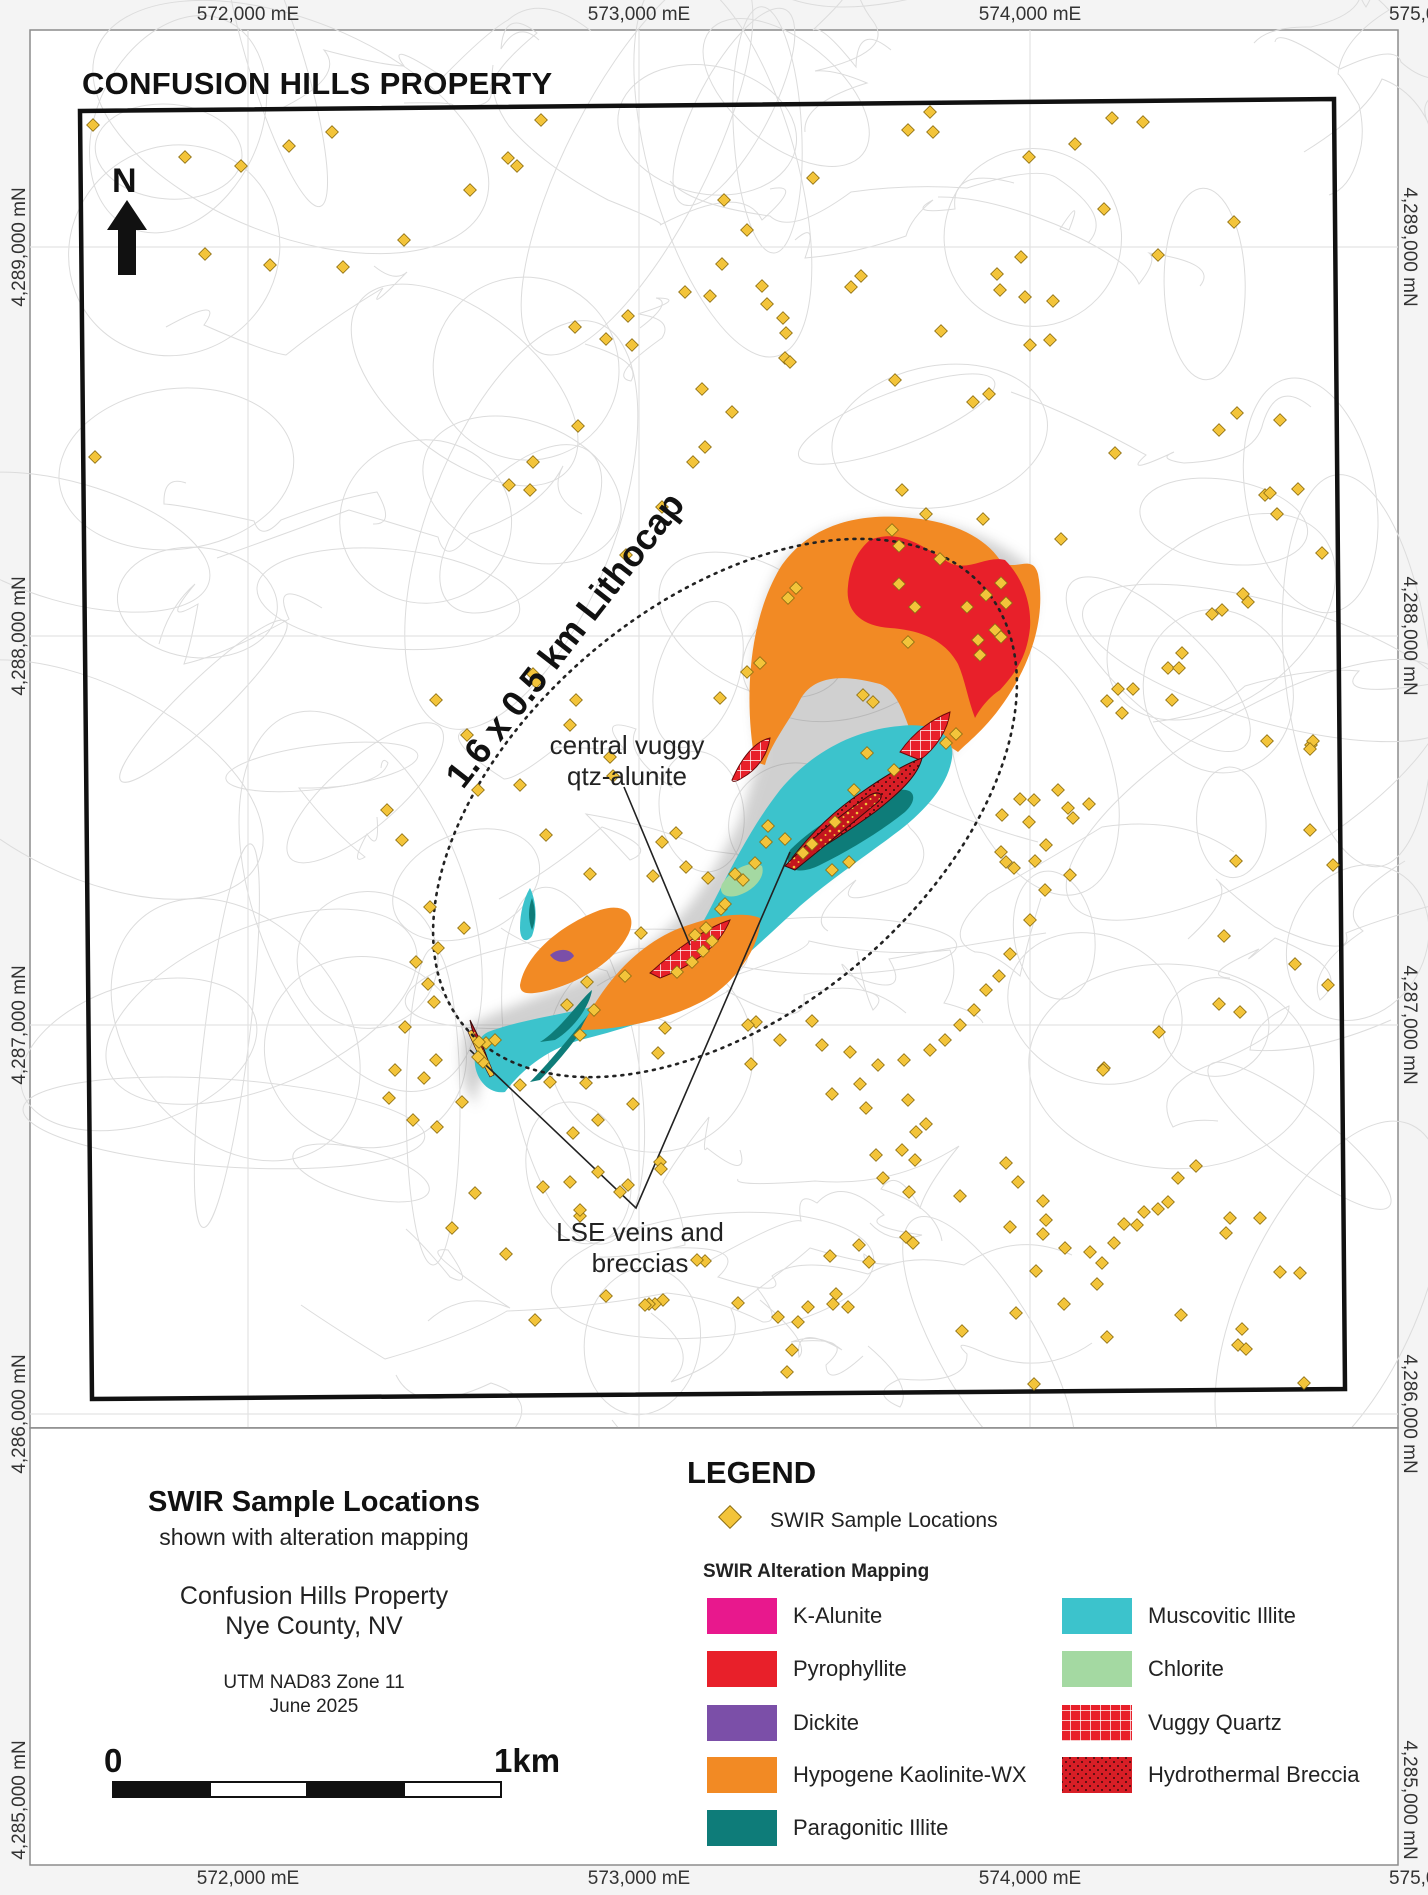 This screenshot has height=1895, width=1428. Describe the element at coordinates (314, 1537) in the screenshot. I see `panel-subtitle: shown with alteration mapping` at that location.